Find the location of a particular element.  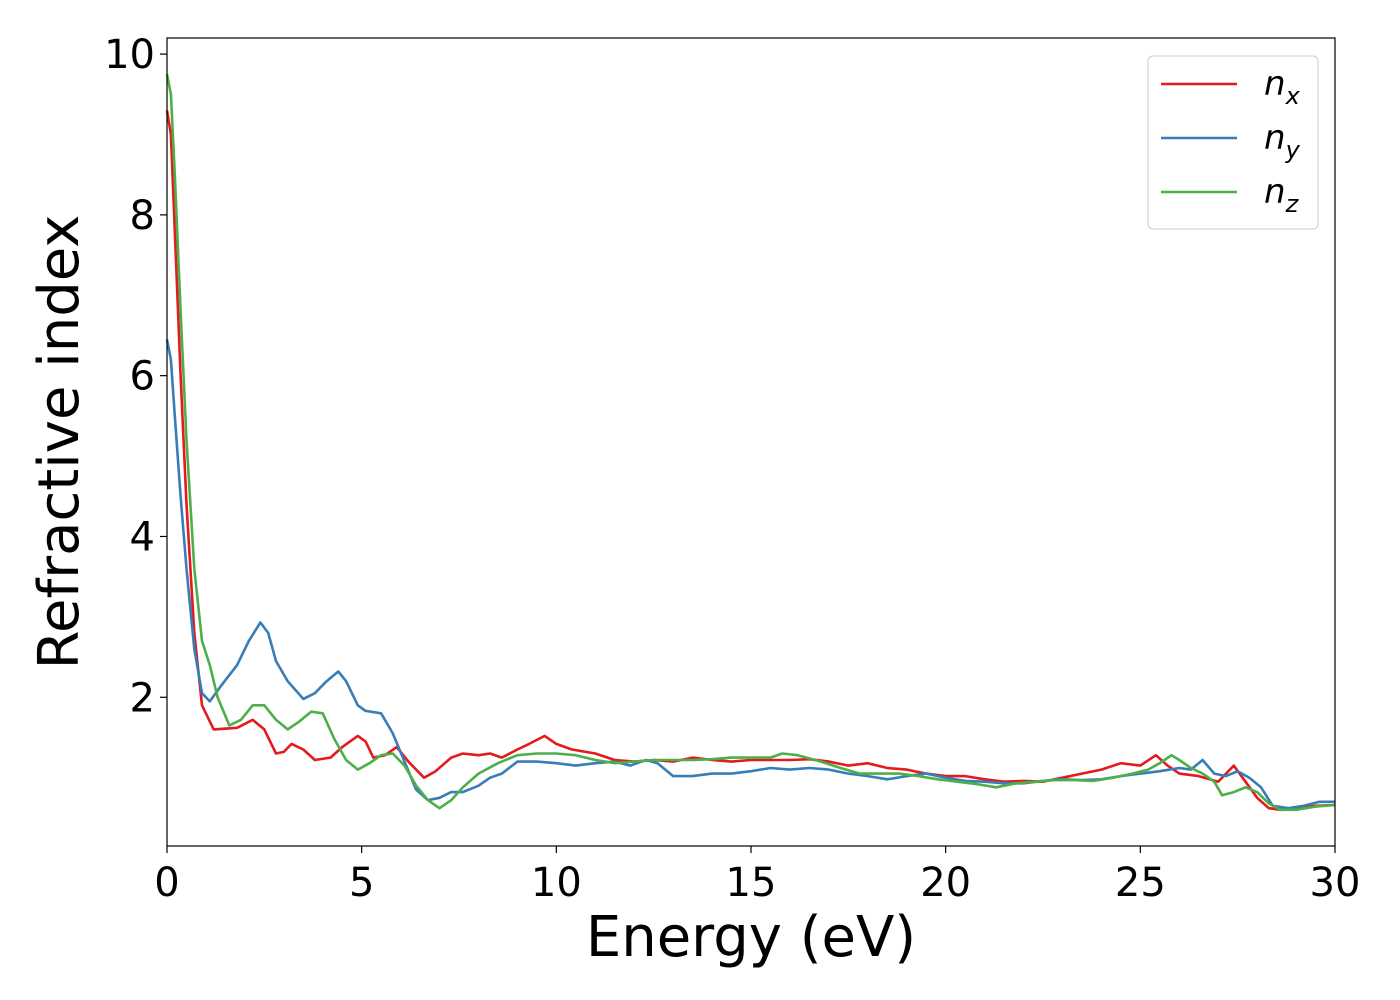

y-tick-label: 2 is located at coordinates (142, 698).